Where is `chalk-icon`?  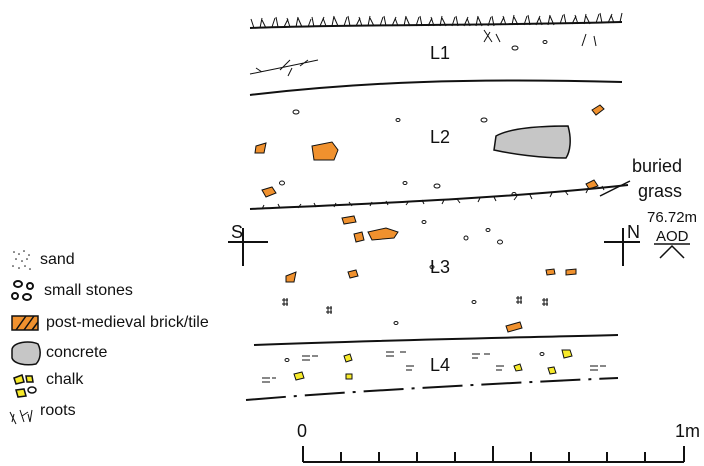
chalk-icon is located at coordinates (25, 386).